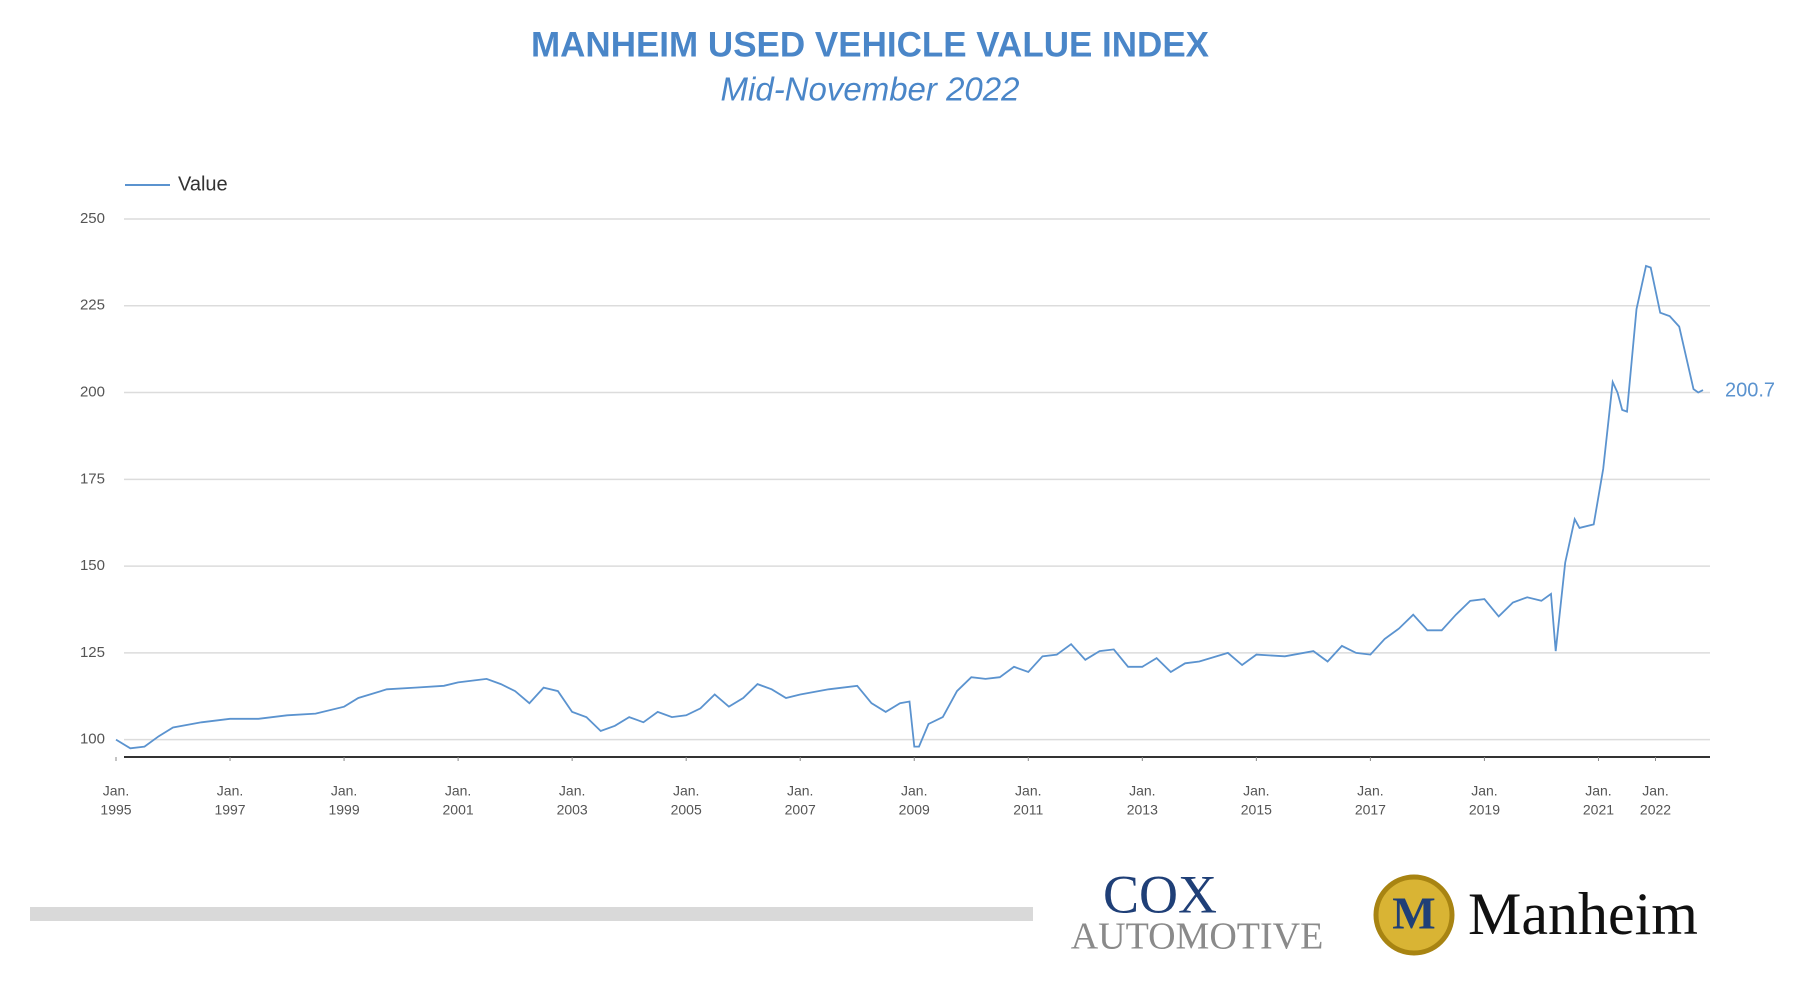 This screenshot has height=984, width=1810. What do you see at coordinates (870, 44) in the screenshot?
I see `chart-title: MANHEIM USED VEHICLE VALUE INDEX` at bounding box center [870, 44].